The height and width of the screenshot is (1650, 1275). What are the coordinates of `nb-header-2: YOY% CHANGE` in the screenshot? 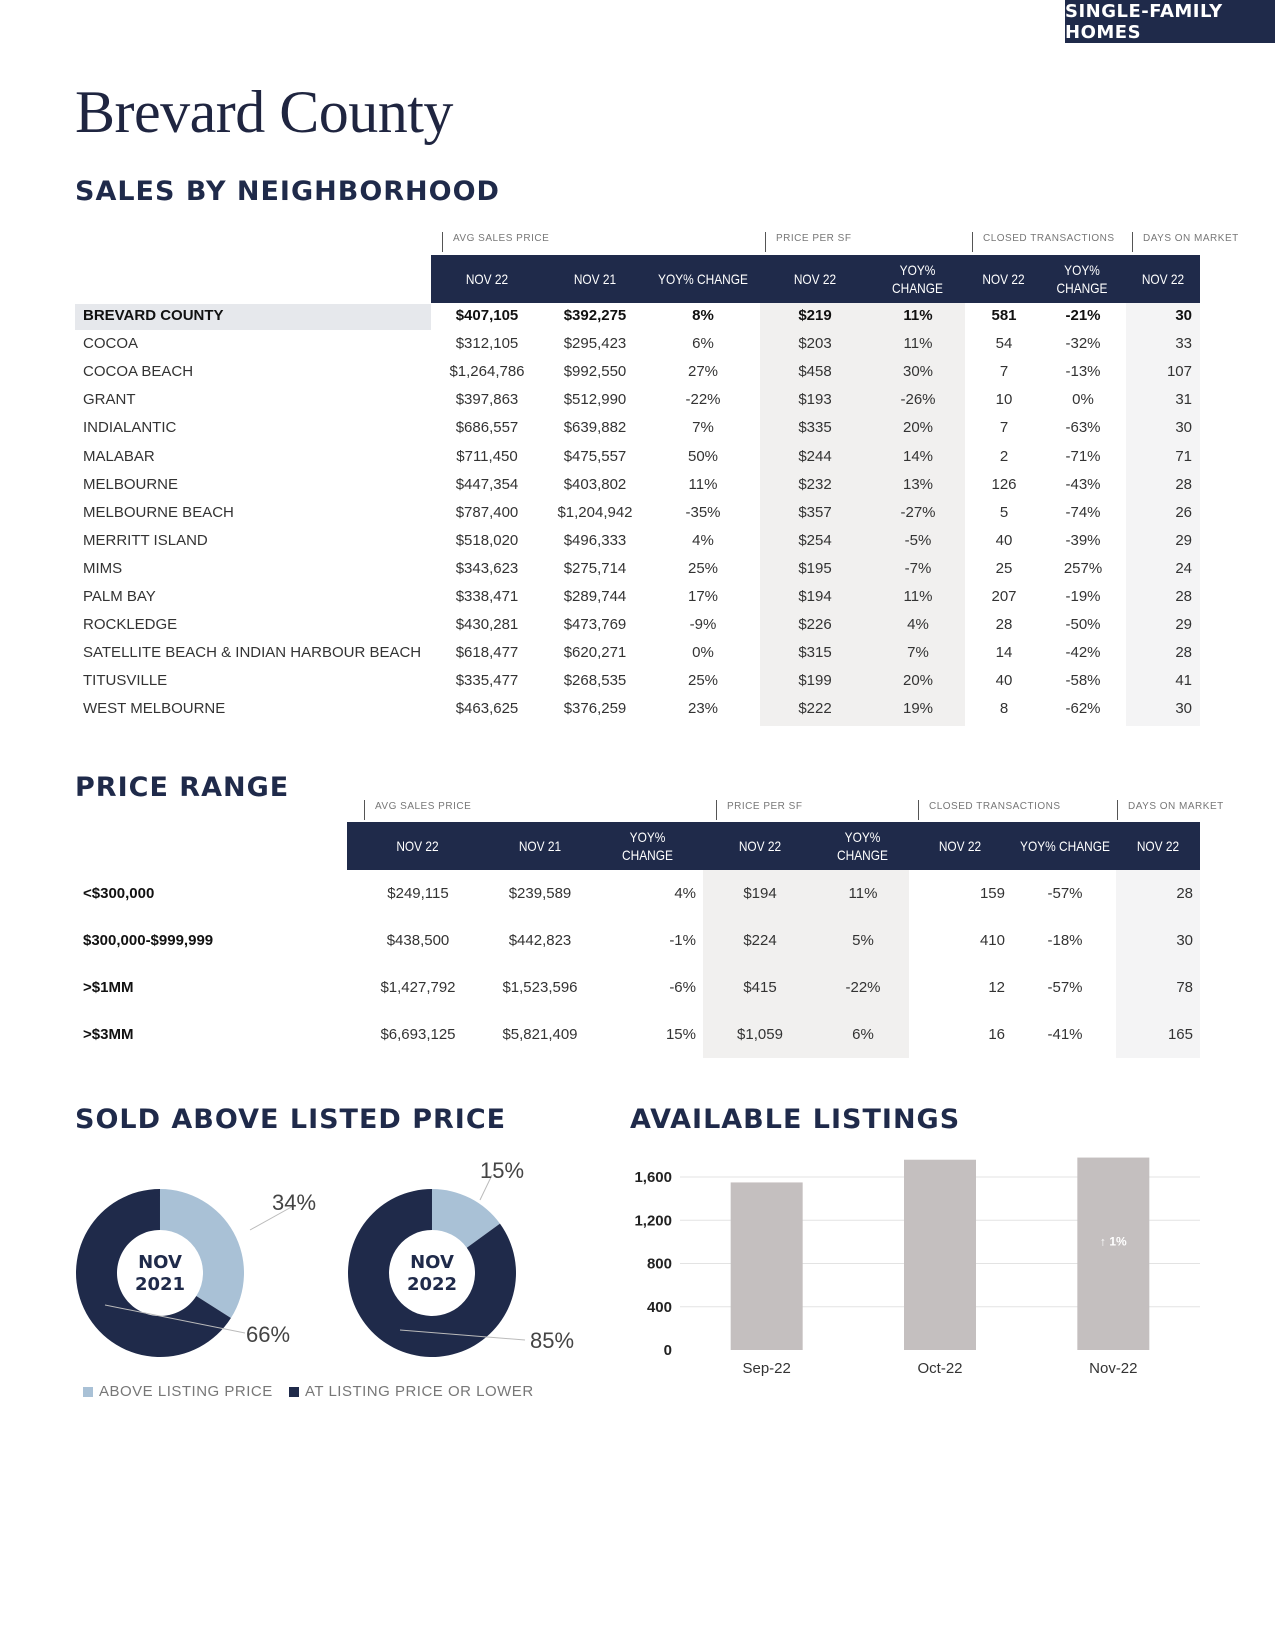 It's located at (703, 279).